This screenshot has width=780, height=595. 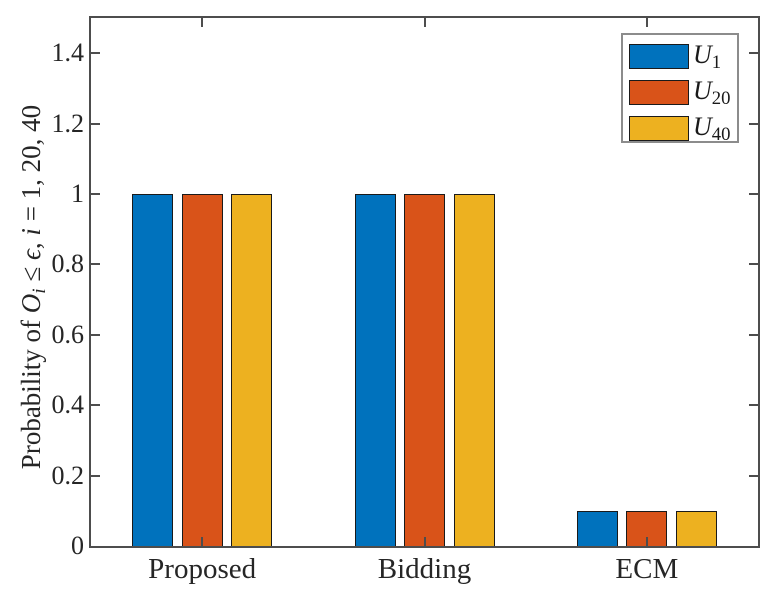 What do you see at coordinates (202, 569) in the screenshot?
I see `x-tick-label: Proposed` at bounding box center [202, 569].